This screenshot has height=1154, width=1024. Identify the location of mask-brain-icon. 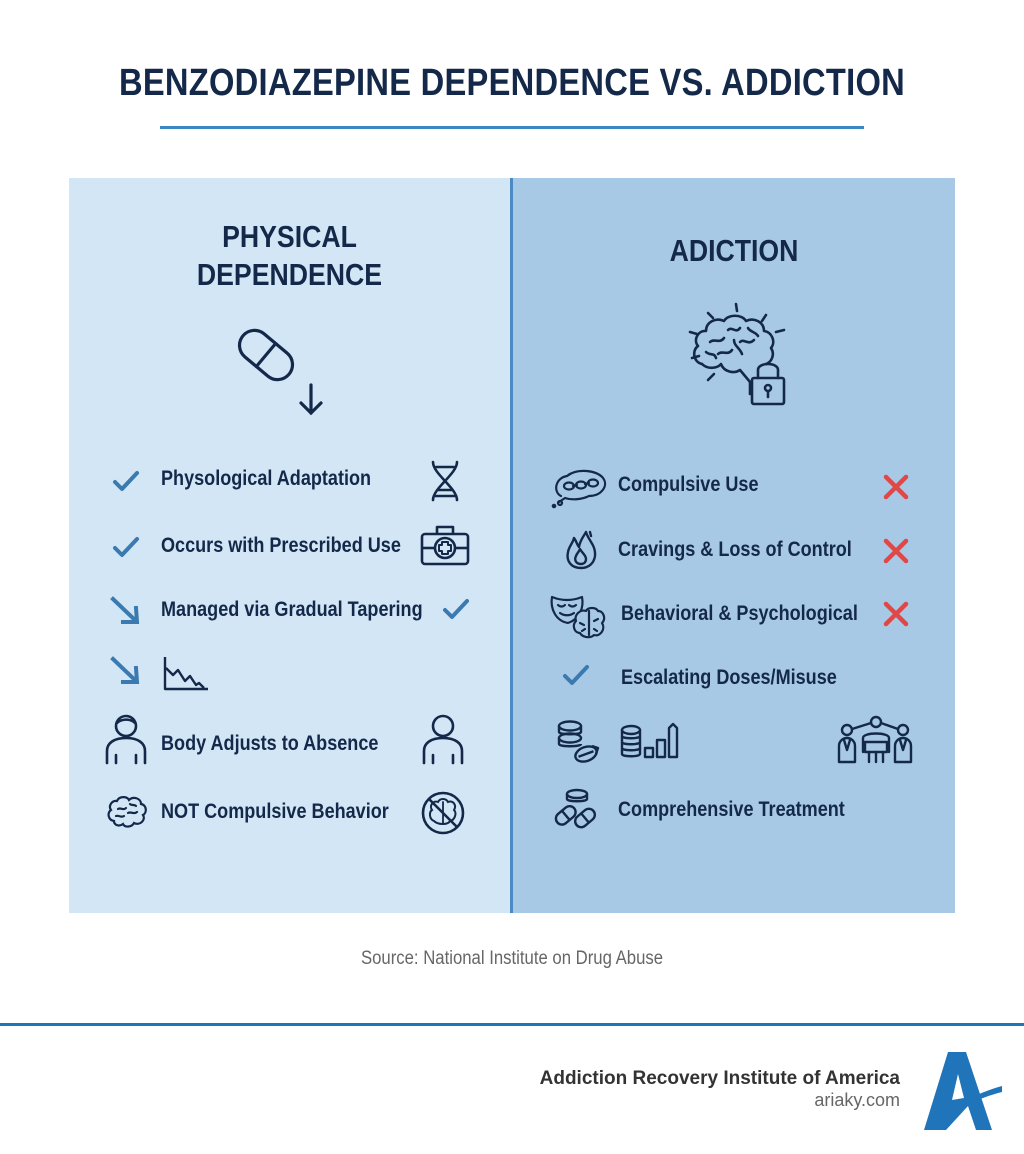
(578, 616).